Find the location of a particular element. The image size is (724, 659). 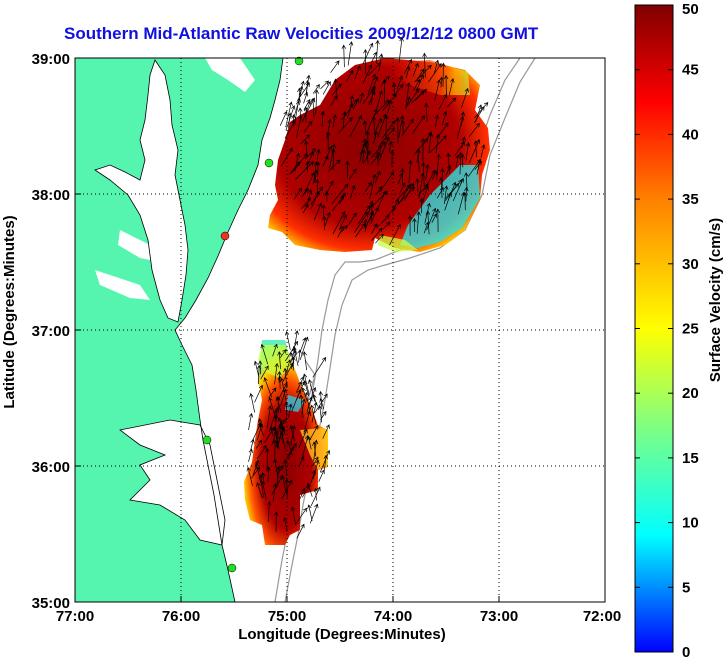

colorbar-tick-label: 0 is located at coordinates (686, 651).